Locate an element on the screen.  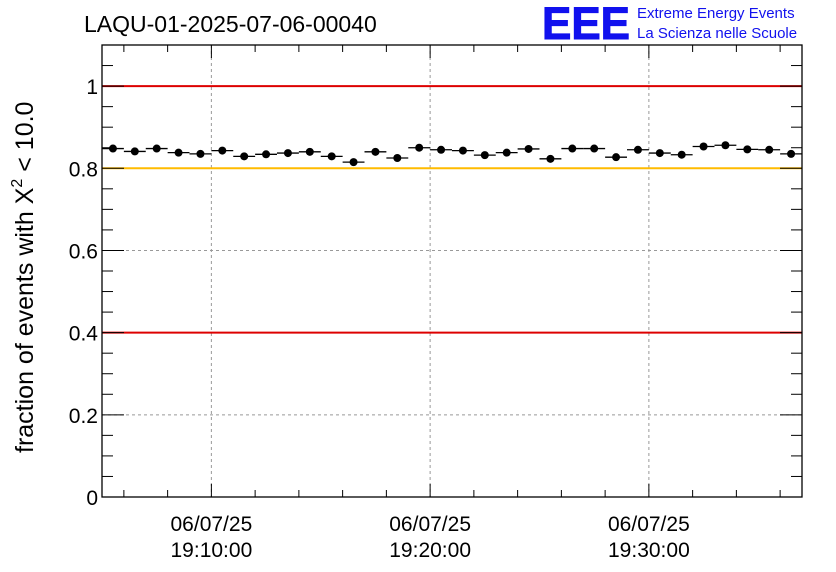
logo-letters: EEE is located at coordinates (586, 24).